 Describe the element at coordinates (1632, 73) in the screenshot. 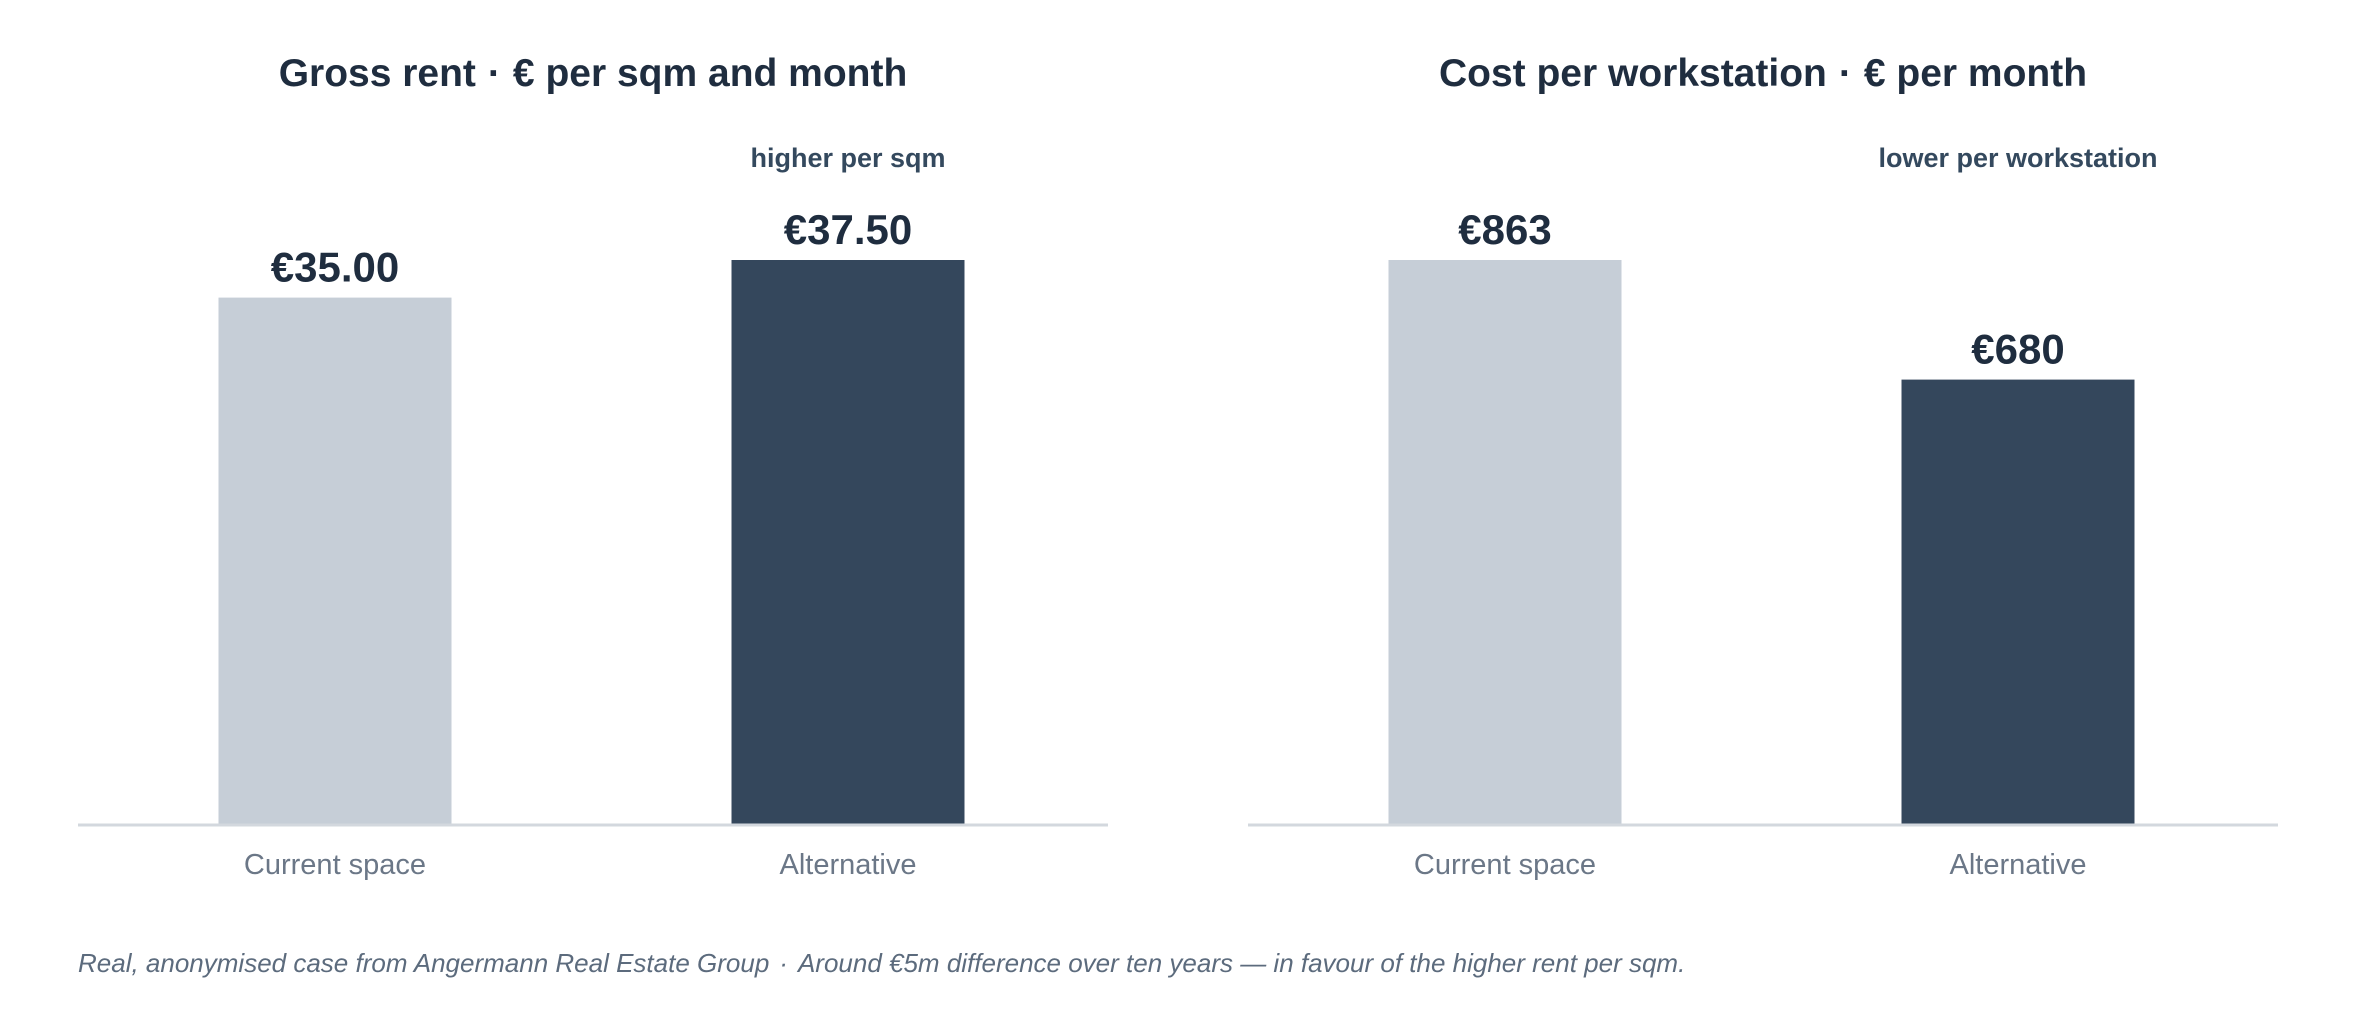

I see `workstation-cost-title-main: Cost per workstation` at that location.